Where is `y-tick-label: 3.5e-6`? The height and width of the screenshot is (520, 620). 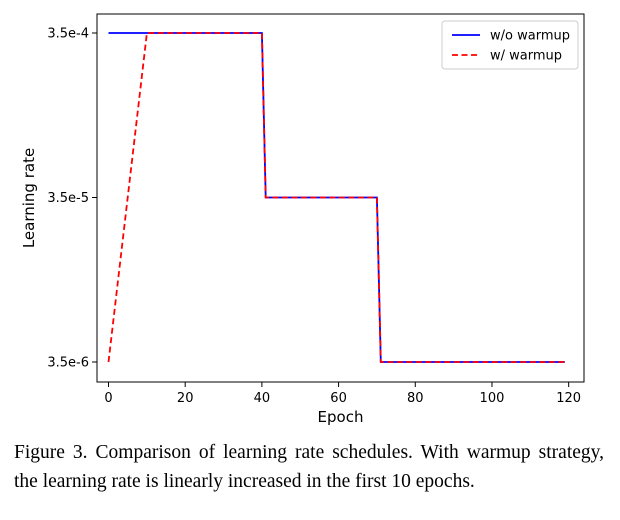
y-tick-label: 3.5e-6 is located at coordinates (68, 363).